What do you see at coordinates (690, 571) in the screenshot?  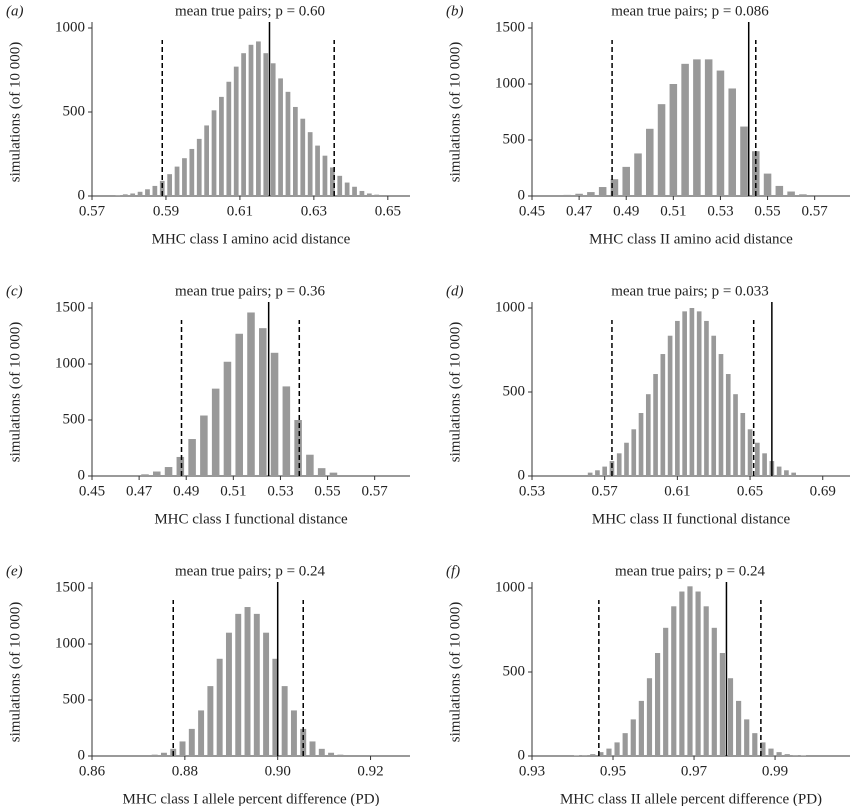 I see `chart-title: mean true pairs; p = 0.24` at bounding box center [690, 571].